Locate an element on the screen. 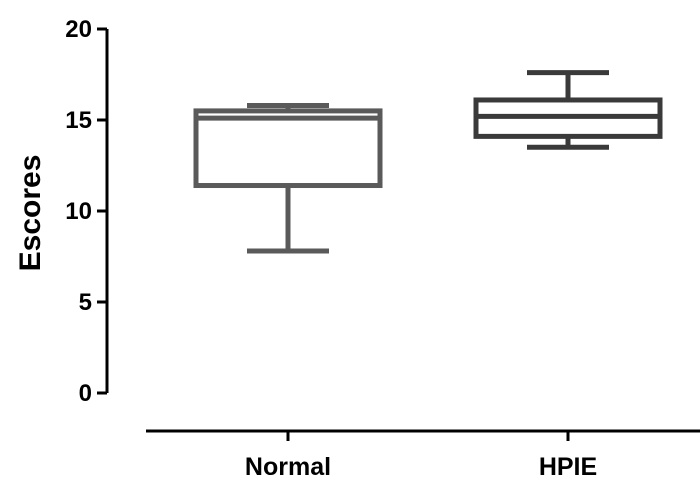  box-hpie is located at coordinates (568, 110).